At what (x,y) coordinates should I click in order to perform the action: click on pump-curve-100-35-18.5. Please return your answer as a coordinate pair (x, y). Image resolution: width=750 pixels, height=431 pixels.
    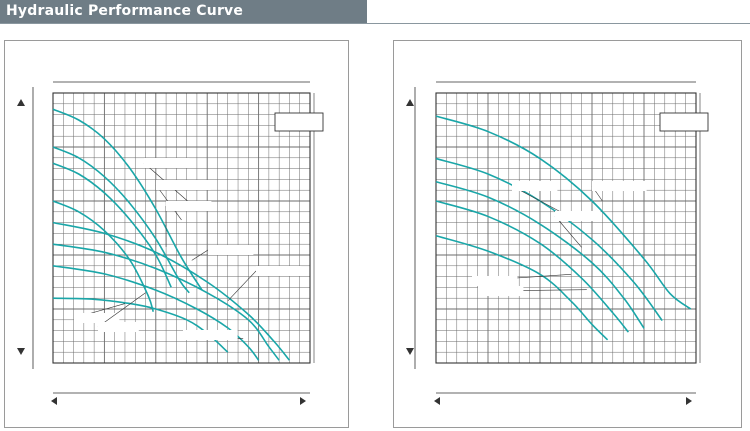
    Looking at the image, I should click on (121, 220).